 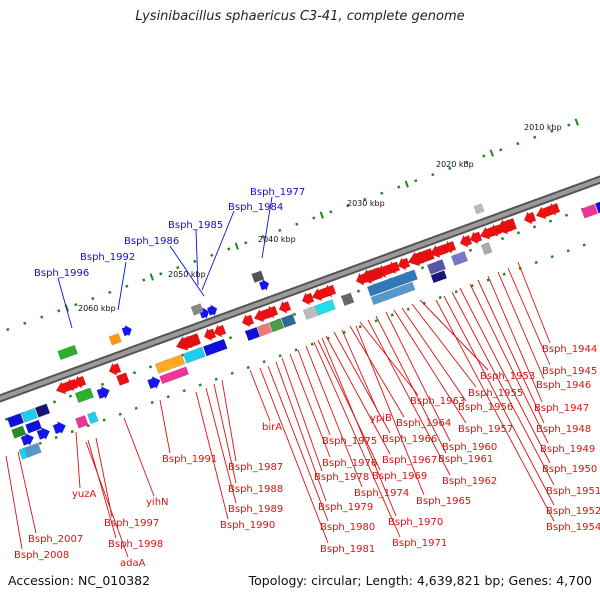 I want to click on gene-label-reverse: Bsph_1952, so click(x=573, y=511).